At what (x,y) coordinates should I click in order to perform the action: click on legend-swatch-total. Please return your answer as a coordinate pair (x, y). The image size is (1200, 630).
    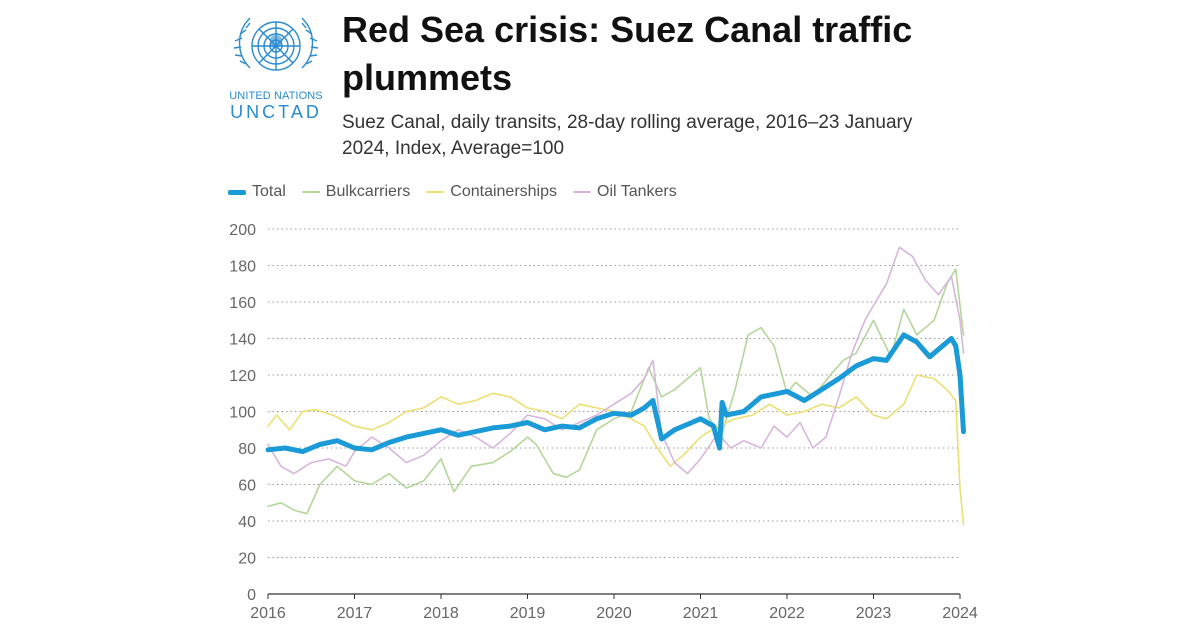
    Looking at the image, I should click on (237, 192).